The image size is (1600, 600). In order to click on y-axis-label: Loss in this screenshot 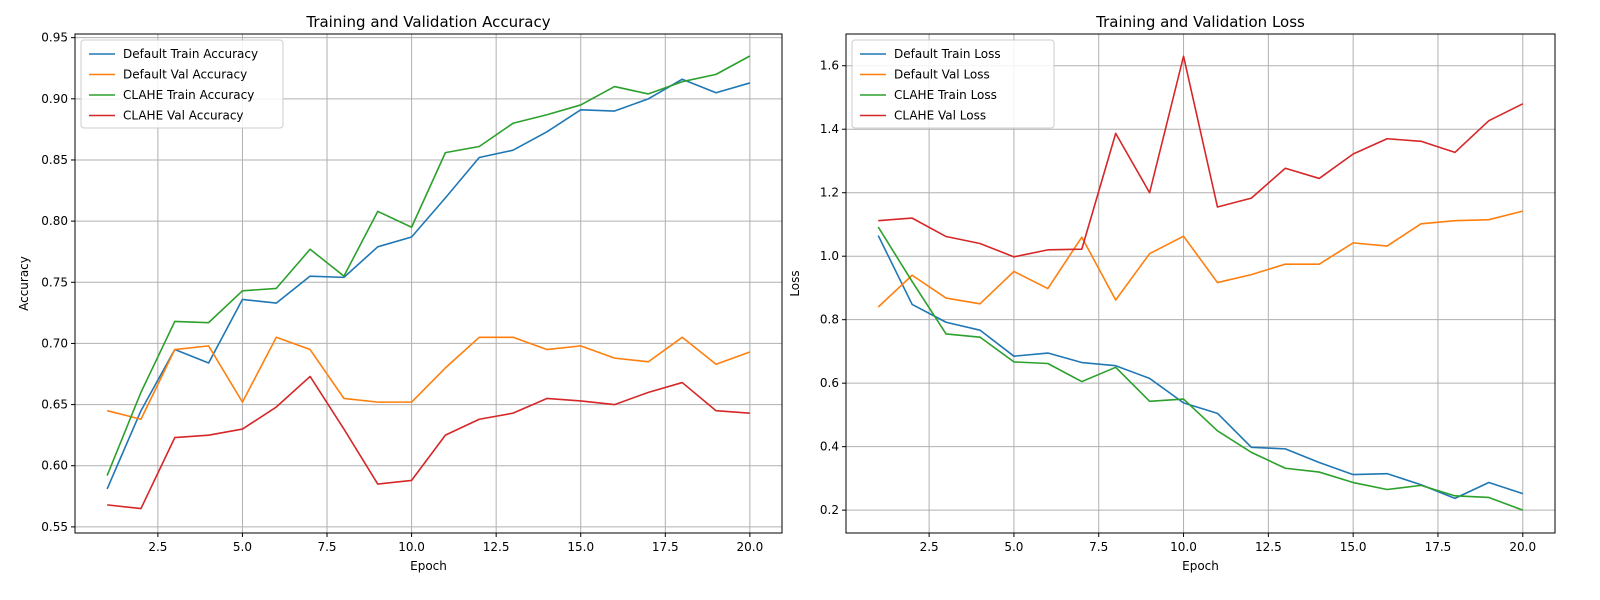, I will do `click(795, 283)`.